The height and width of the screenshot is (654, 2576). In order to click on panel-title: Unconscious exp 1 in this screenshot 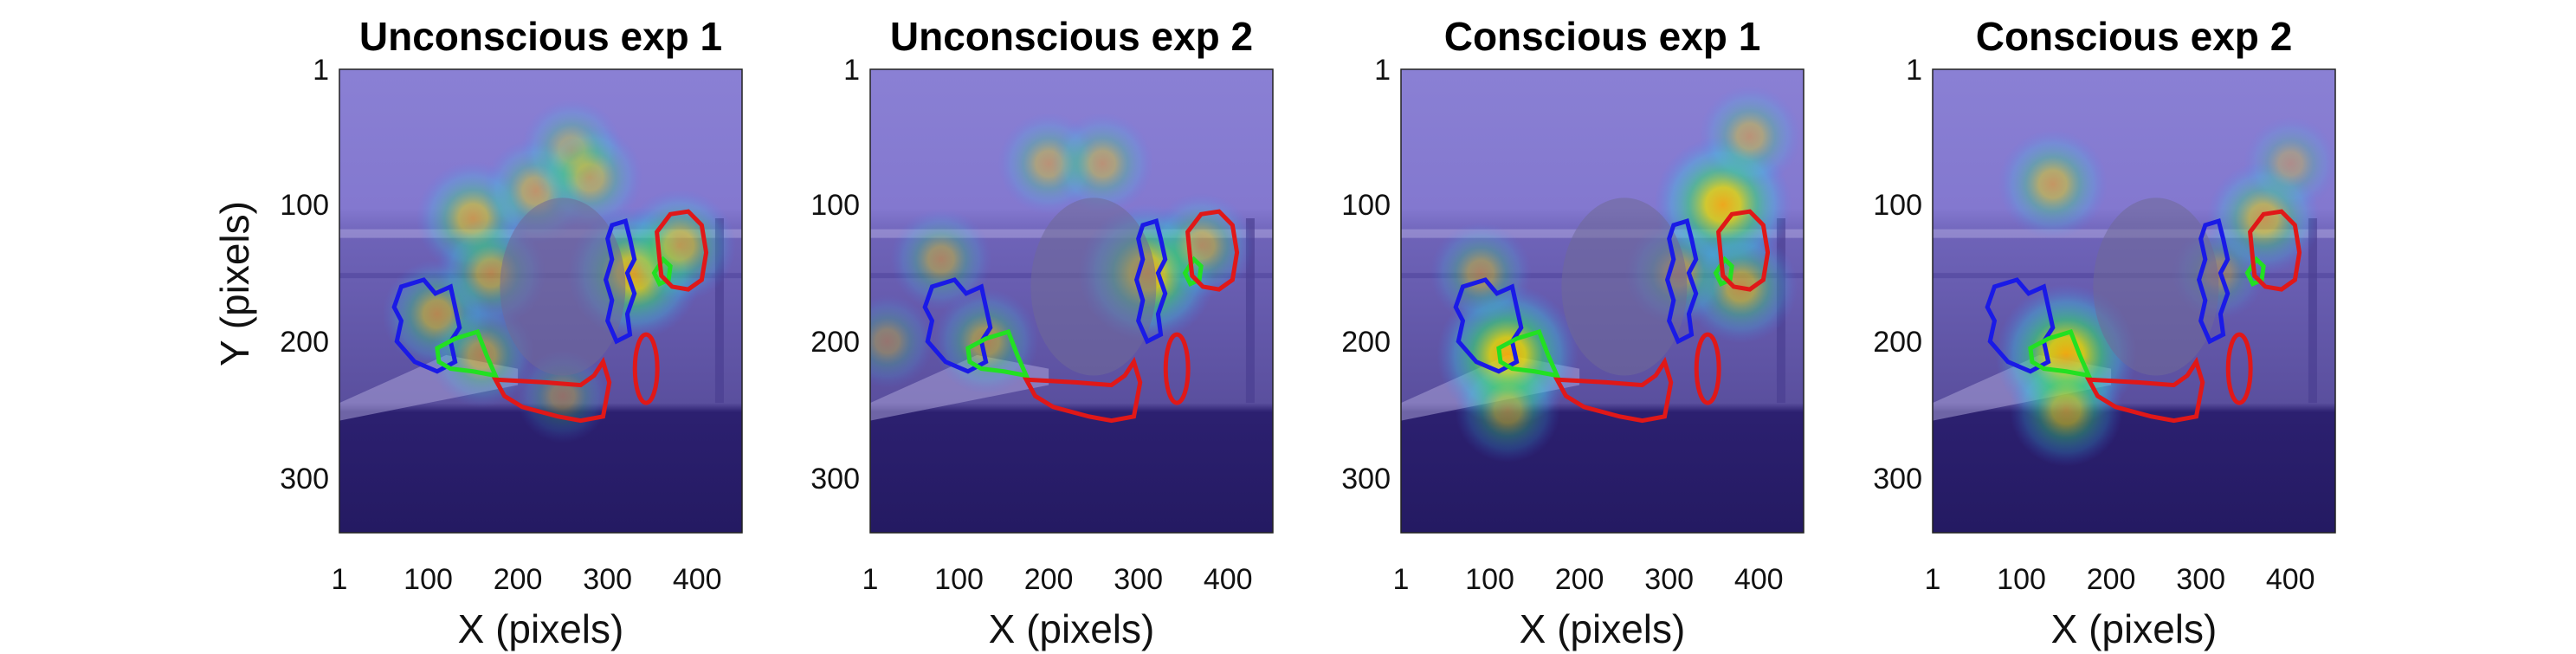, I will do `click(540, 36)`.